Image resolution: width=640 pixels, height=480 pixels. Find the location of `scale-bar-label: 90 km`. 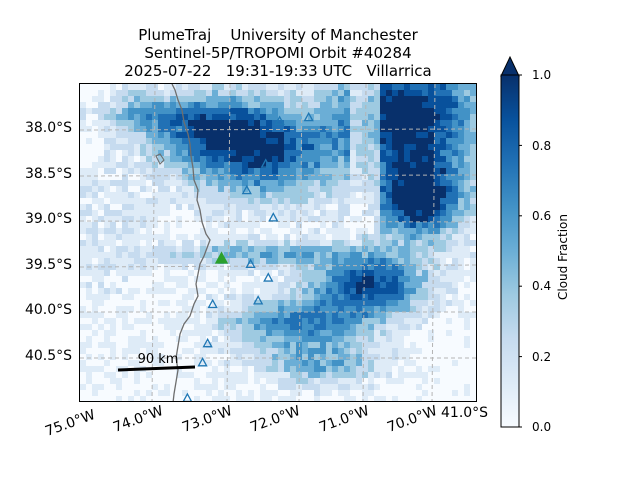

scale-bar-label: 90 km is located at coordinates (158, 359).